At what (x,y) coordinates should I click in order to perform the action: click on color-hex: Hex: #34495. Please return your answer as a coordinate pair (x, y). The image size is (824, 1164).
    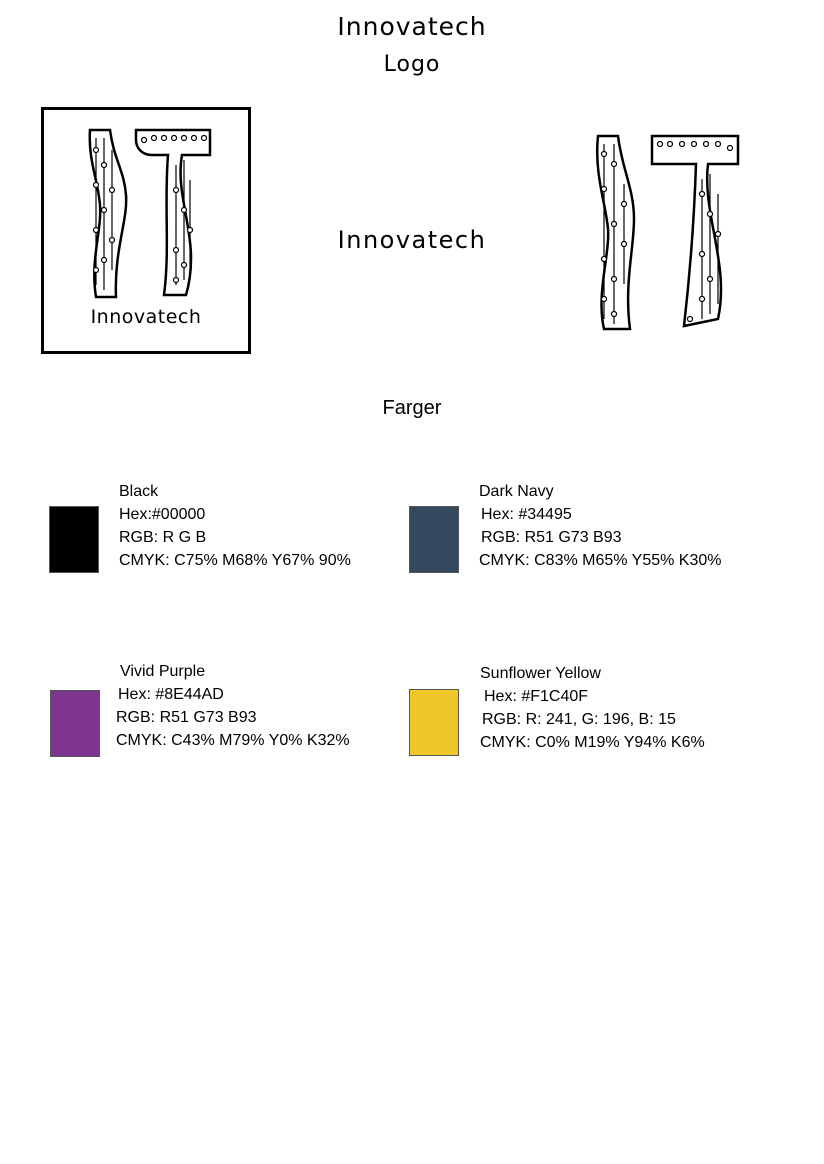
    Looking at the image, I should click on (526, 514).